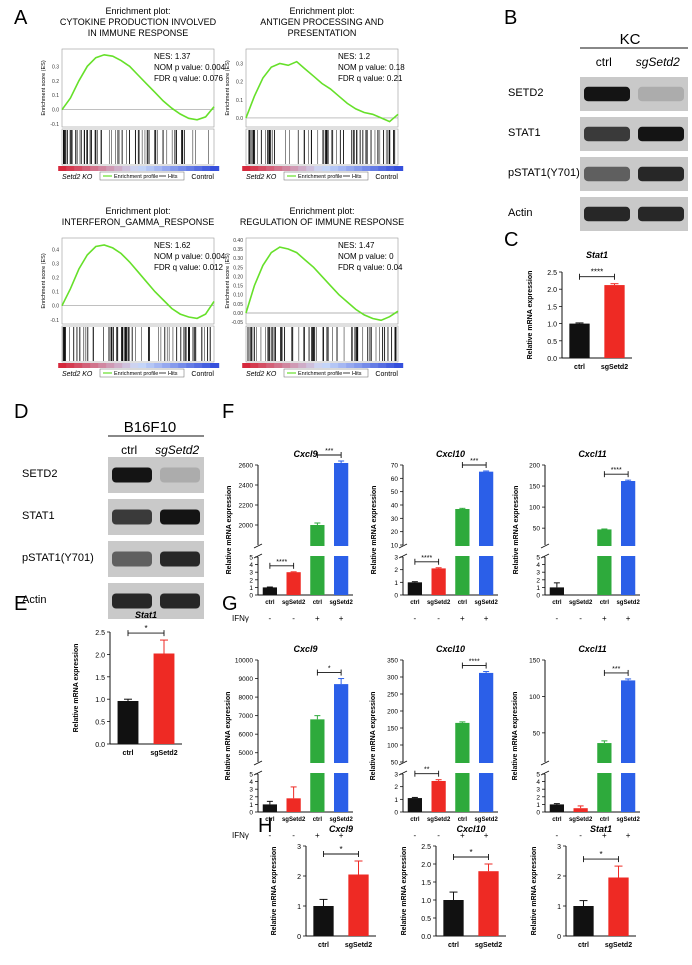 The width and height of the screenshot is (692, 965). I want to click on gsea-title-line: Enrichment plot:, so click(137, 11).